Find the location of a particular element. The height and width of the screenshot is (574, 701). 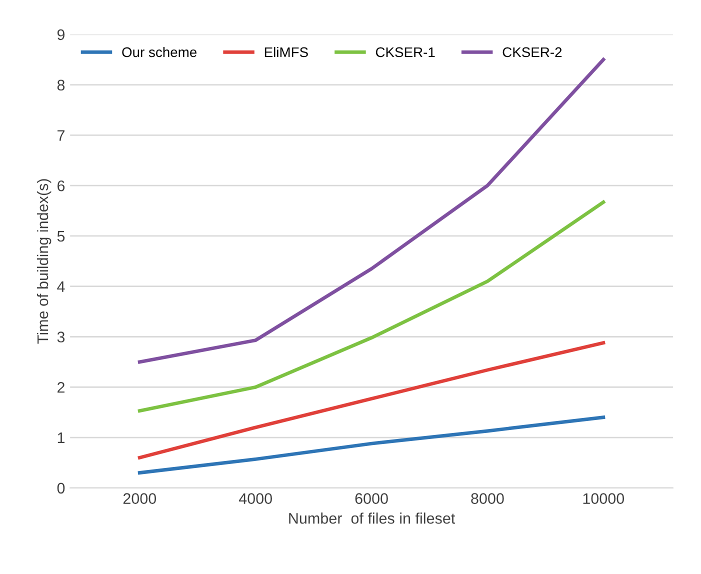

legend-label: CKSER-2 is located at coordinates (532, 52).